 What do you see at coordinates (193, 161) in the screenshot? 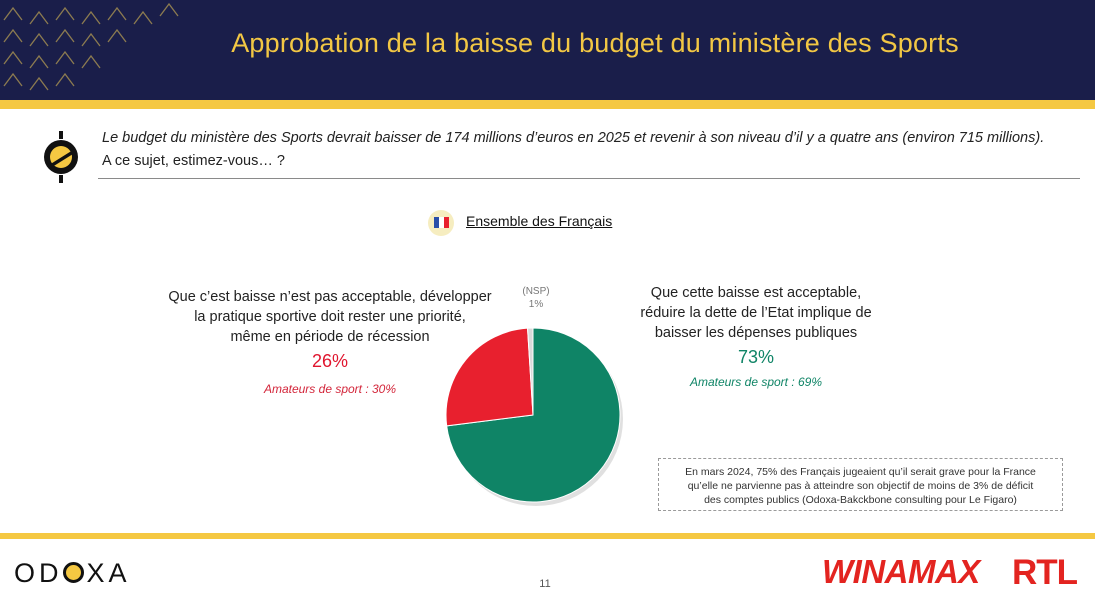
I see `question-prompt: A ce sujet, estimez-vous… ?` at bounding box center [193, 161].